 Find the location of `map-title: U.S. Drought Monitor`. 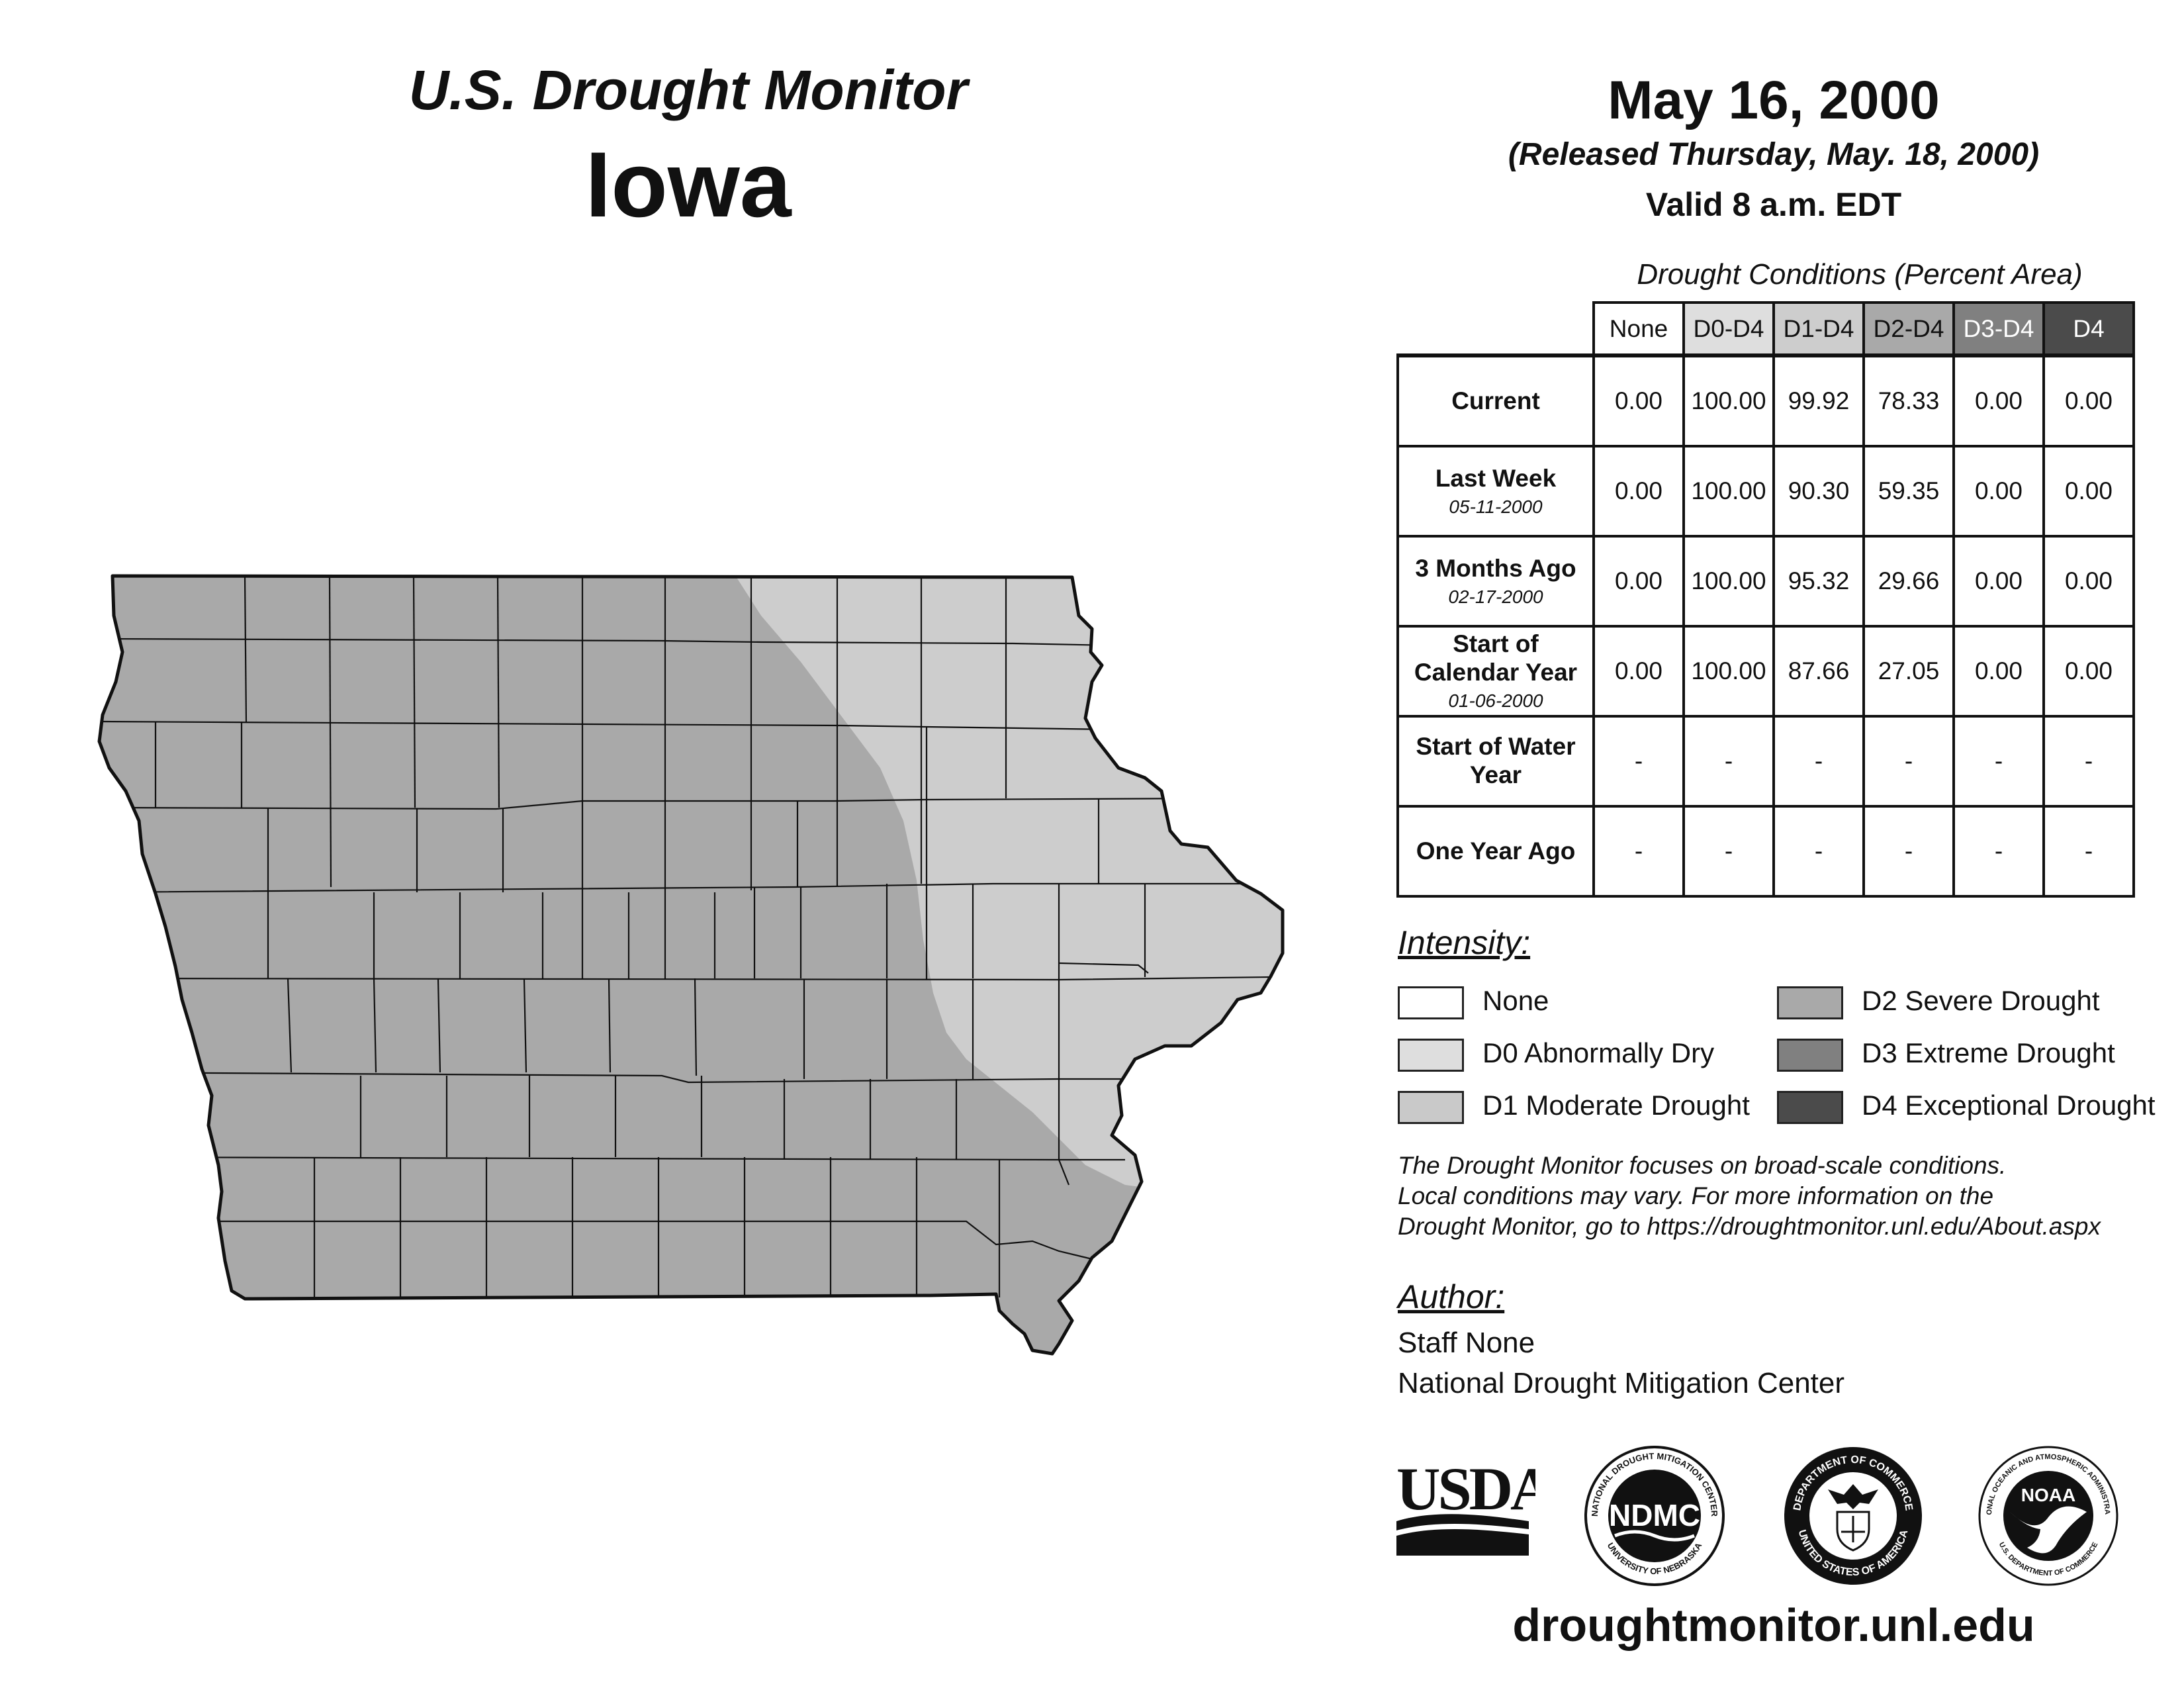

map-title: U.S. Drought Monitor is located at coordinates (688, 90).